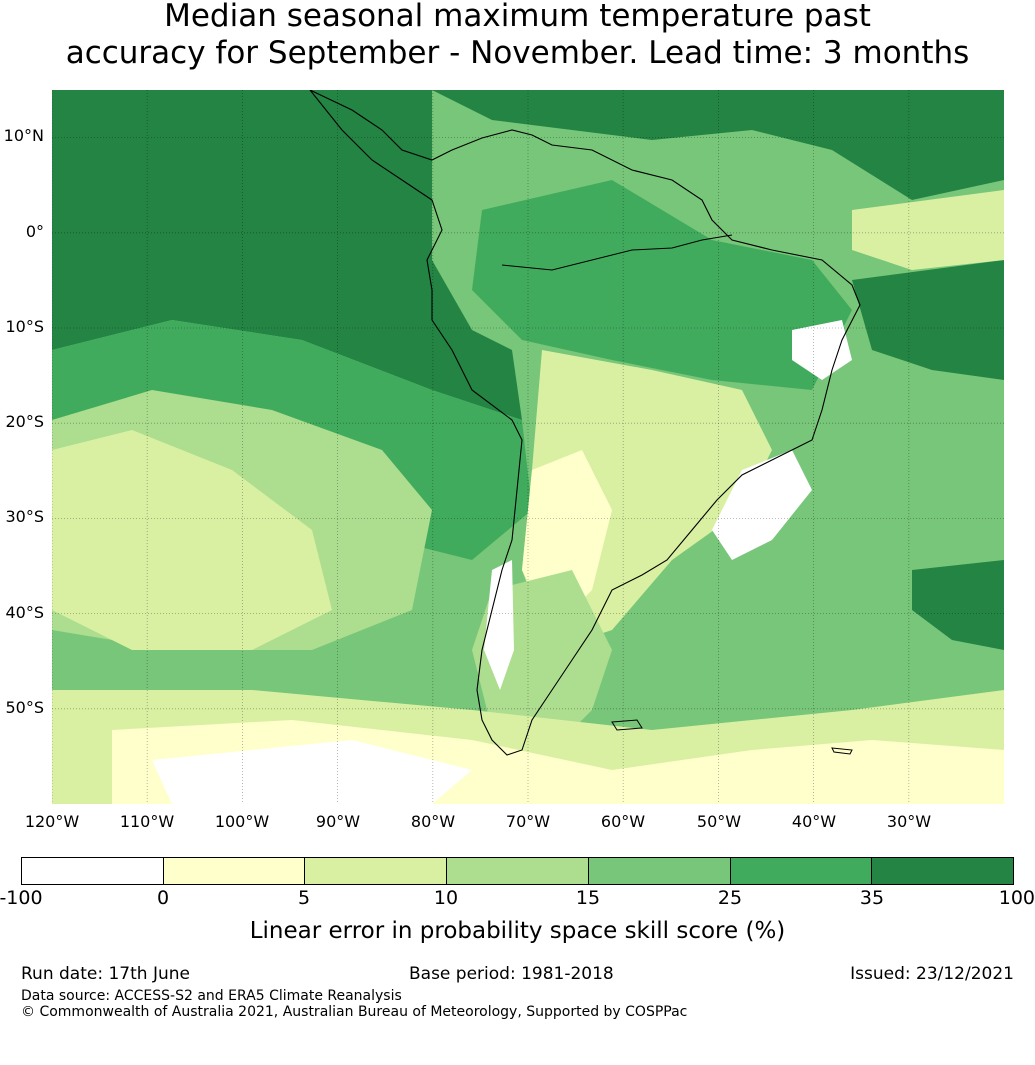 The width and height of the screenshot is (1035, 1065). I want to click on lon-label-40w: 40°W, so click(814, 821).